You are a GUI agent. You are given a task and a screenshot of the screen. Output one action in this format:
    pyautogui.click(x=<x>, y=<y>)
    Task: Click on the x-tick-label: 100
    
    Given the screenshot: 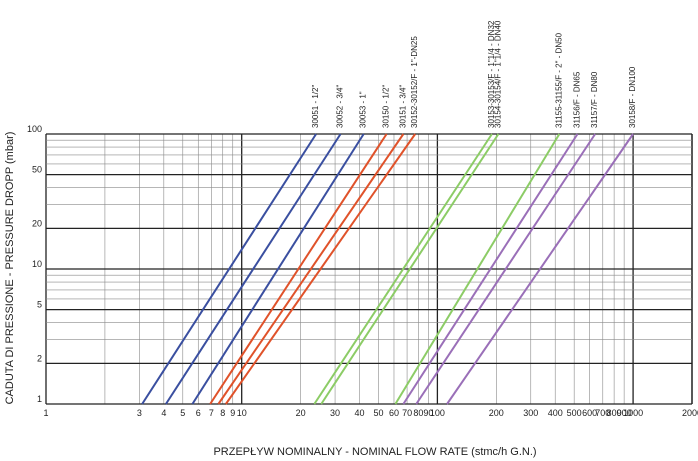 What is the action you would take?
    pyautogui.click(x=437, y=413)
    